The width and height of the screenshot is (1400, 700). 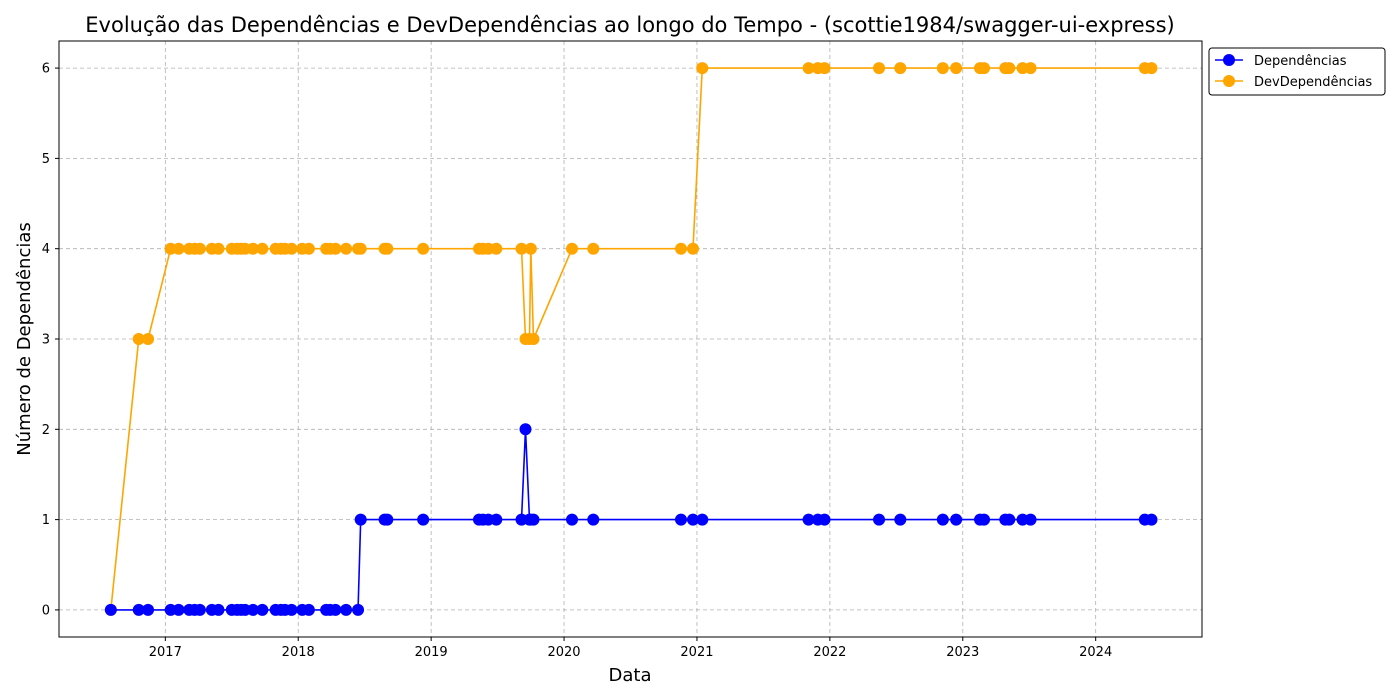 I want to click on x-tick-label: 2021, so click(x=696, y=652).